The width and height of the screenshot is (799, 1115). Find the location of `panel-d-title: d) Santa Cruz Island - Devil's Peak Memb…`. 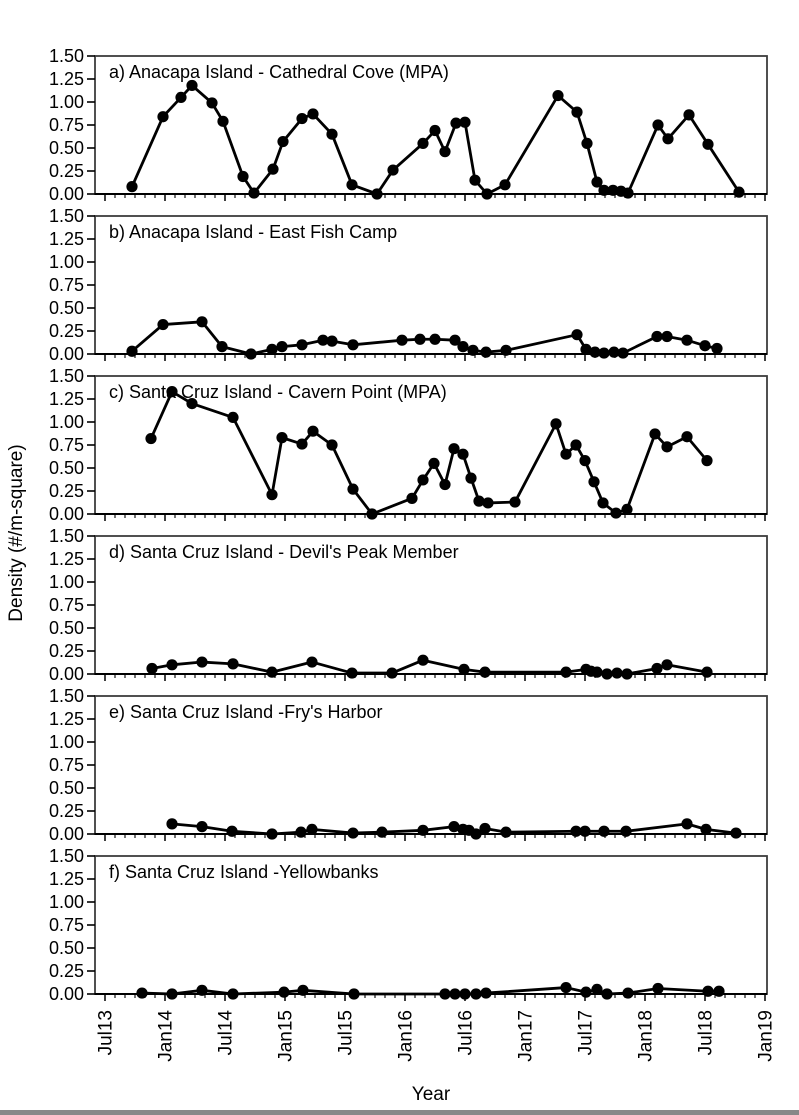

panel-d-title: d) Santa Cruz Island - Devil's Peak Memb… is located at coordinates (284, 552).